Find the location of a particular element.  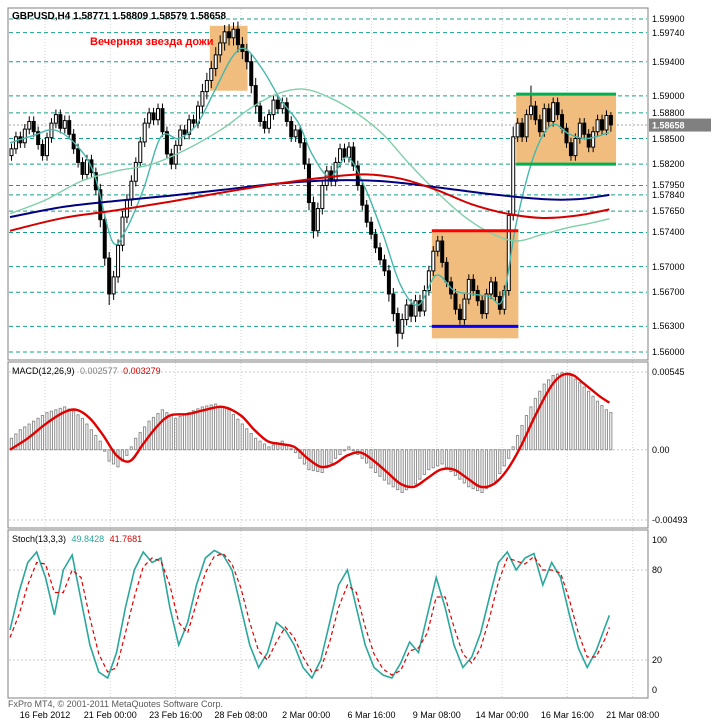

evening-star-doji-annotation: Вечерняя звезда дожи is located at coordinates (152, 42).